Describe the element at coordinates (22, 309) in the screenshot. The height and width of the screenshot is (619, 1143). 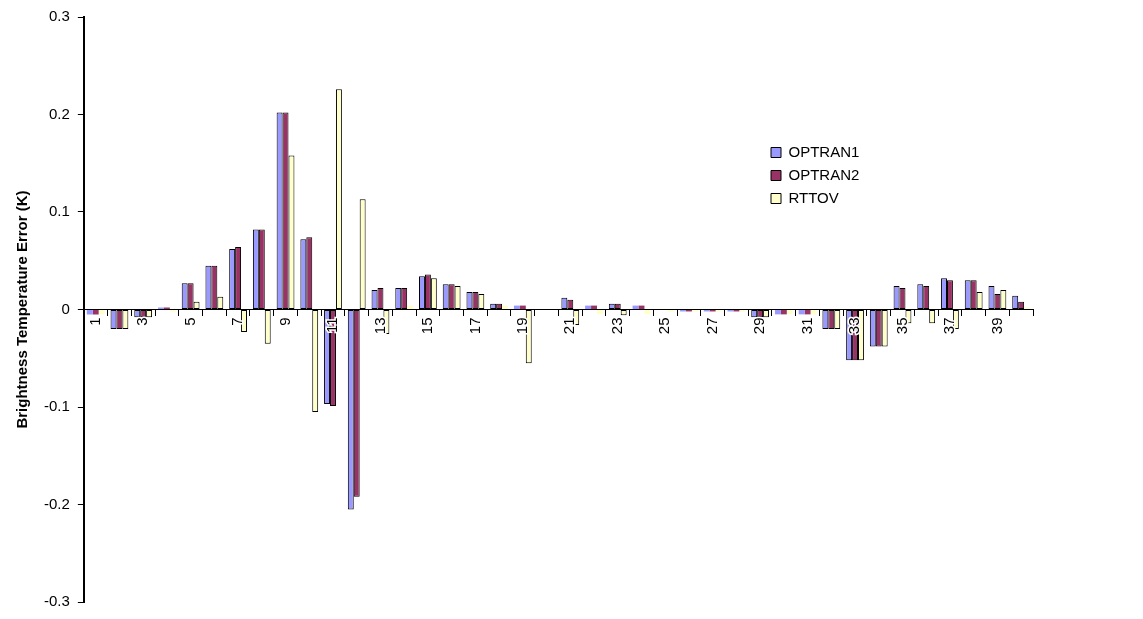
I see `y-axis-title: Brightness Temperature Error (K)` at that location.